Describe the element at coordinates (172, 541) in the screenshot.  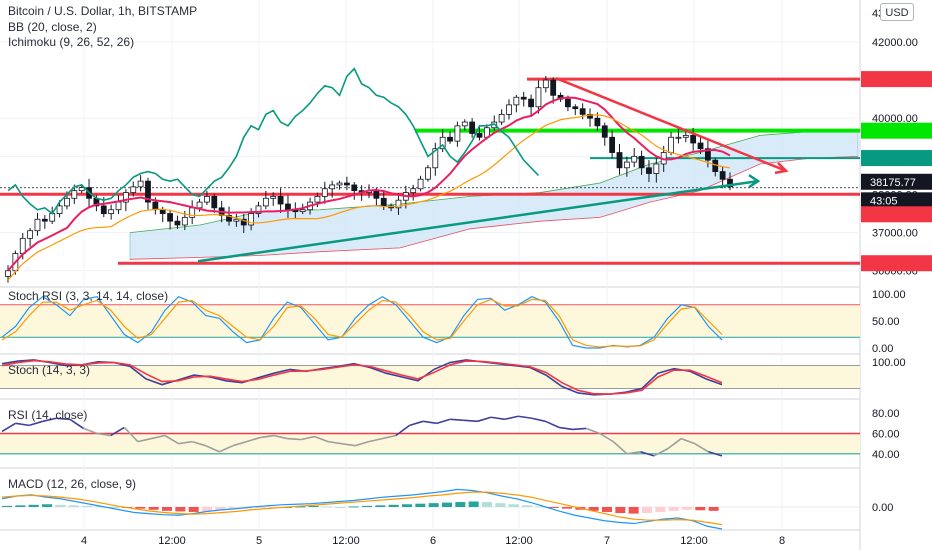
I see `time-tick-label: 12:00` at that location.